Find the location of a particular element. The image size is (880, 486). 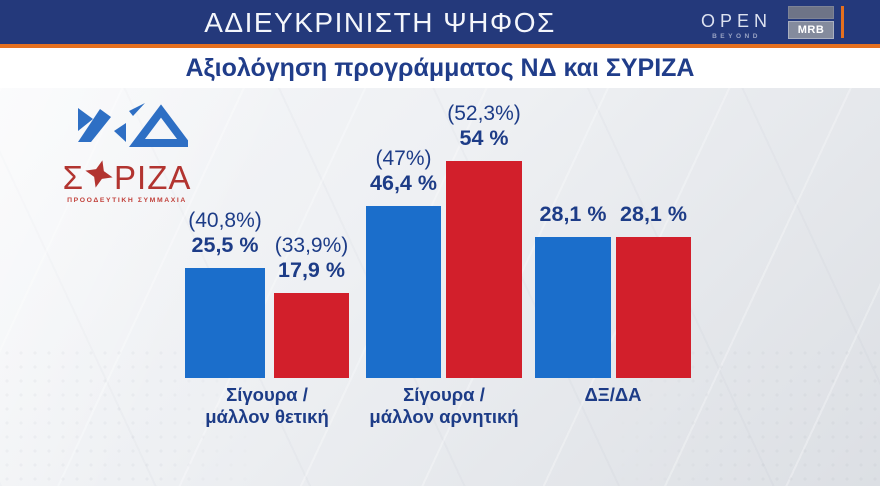

bar-labels-ΝΔ-0: (40,8%) 25,5 % is located at coordinates (225, 233).